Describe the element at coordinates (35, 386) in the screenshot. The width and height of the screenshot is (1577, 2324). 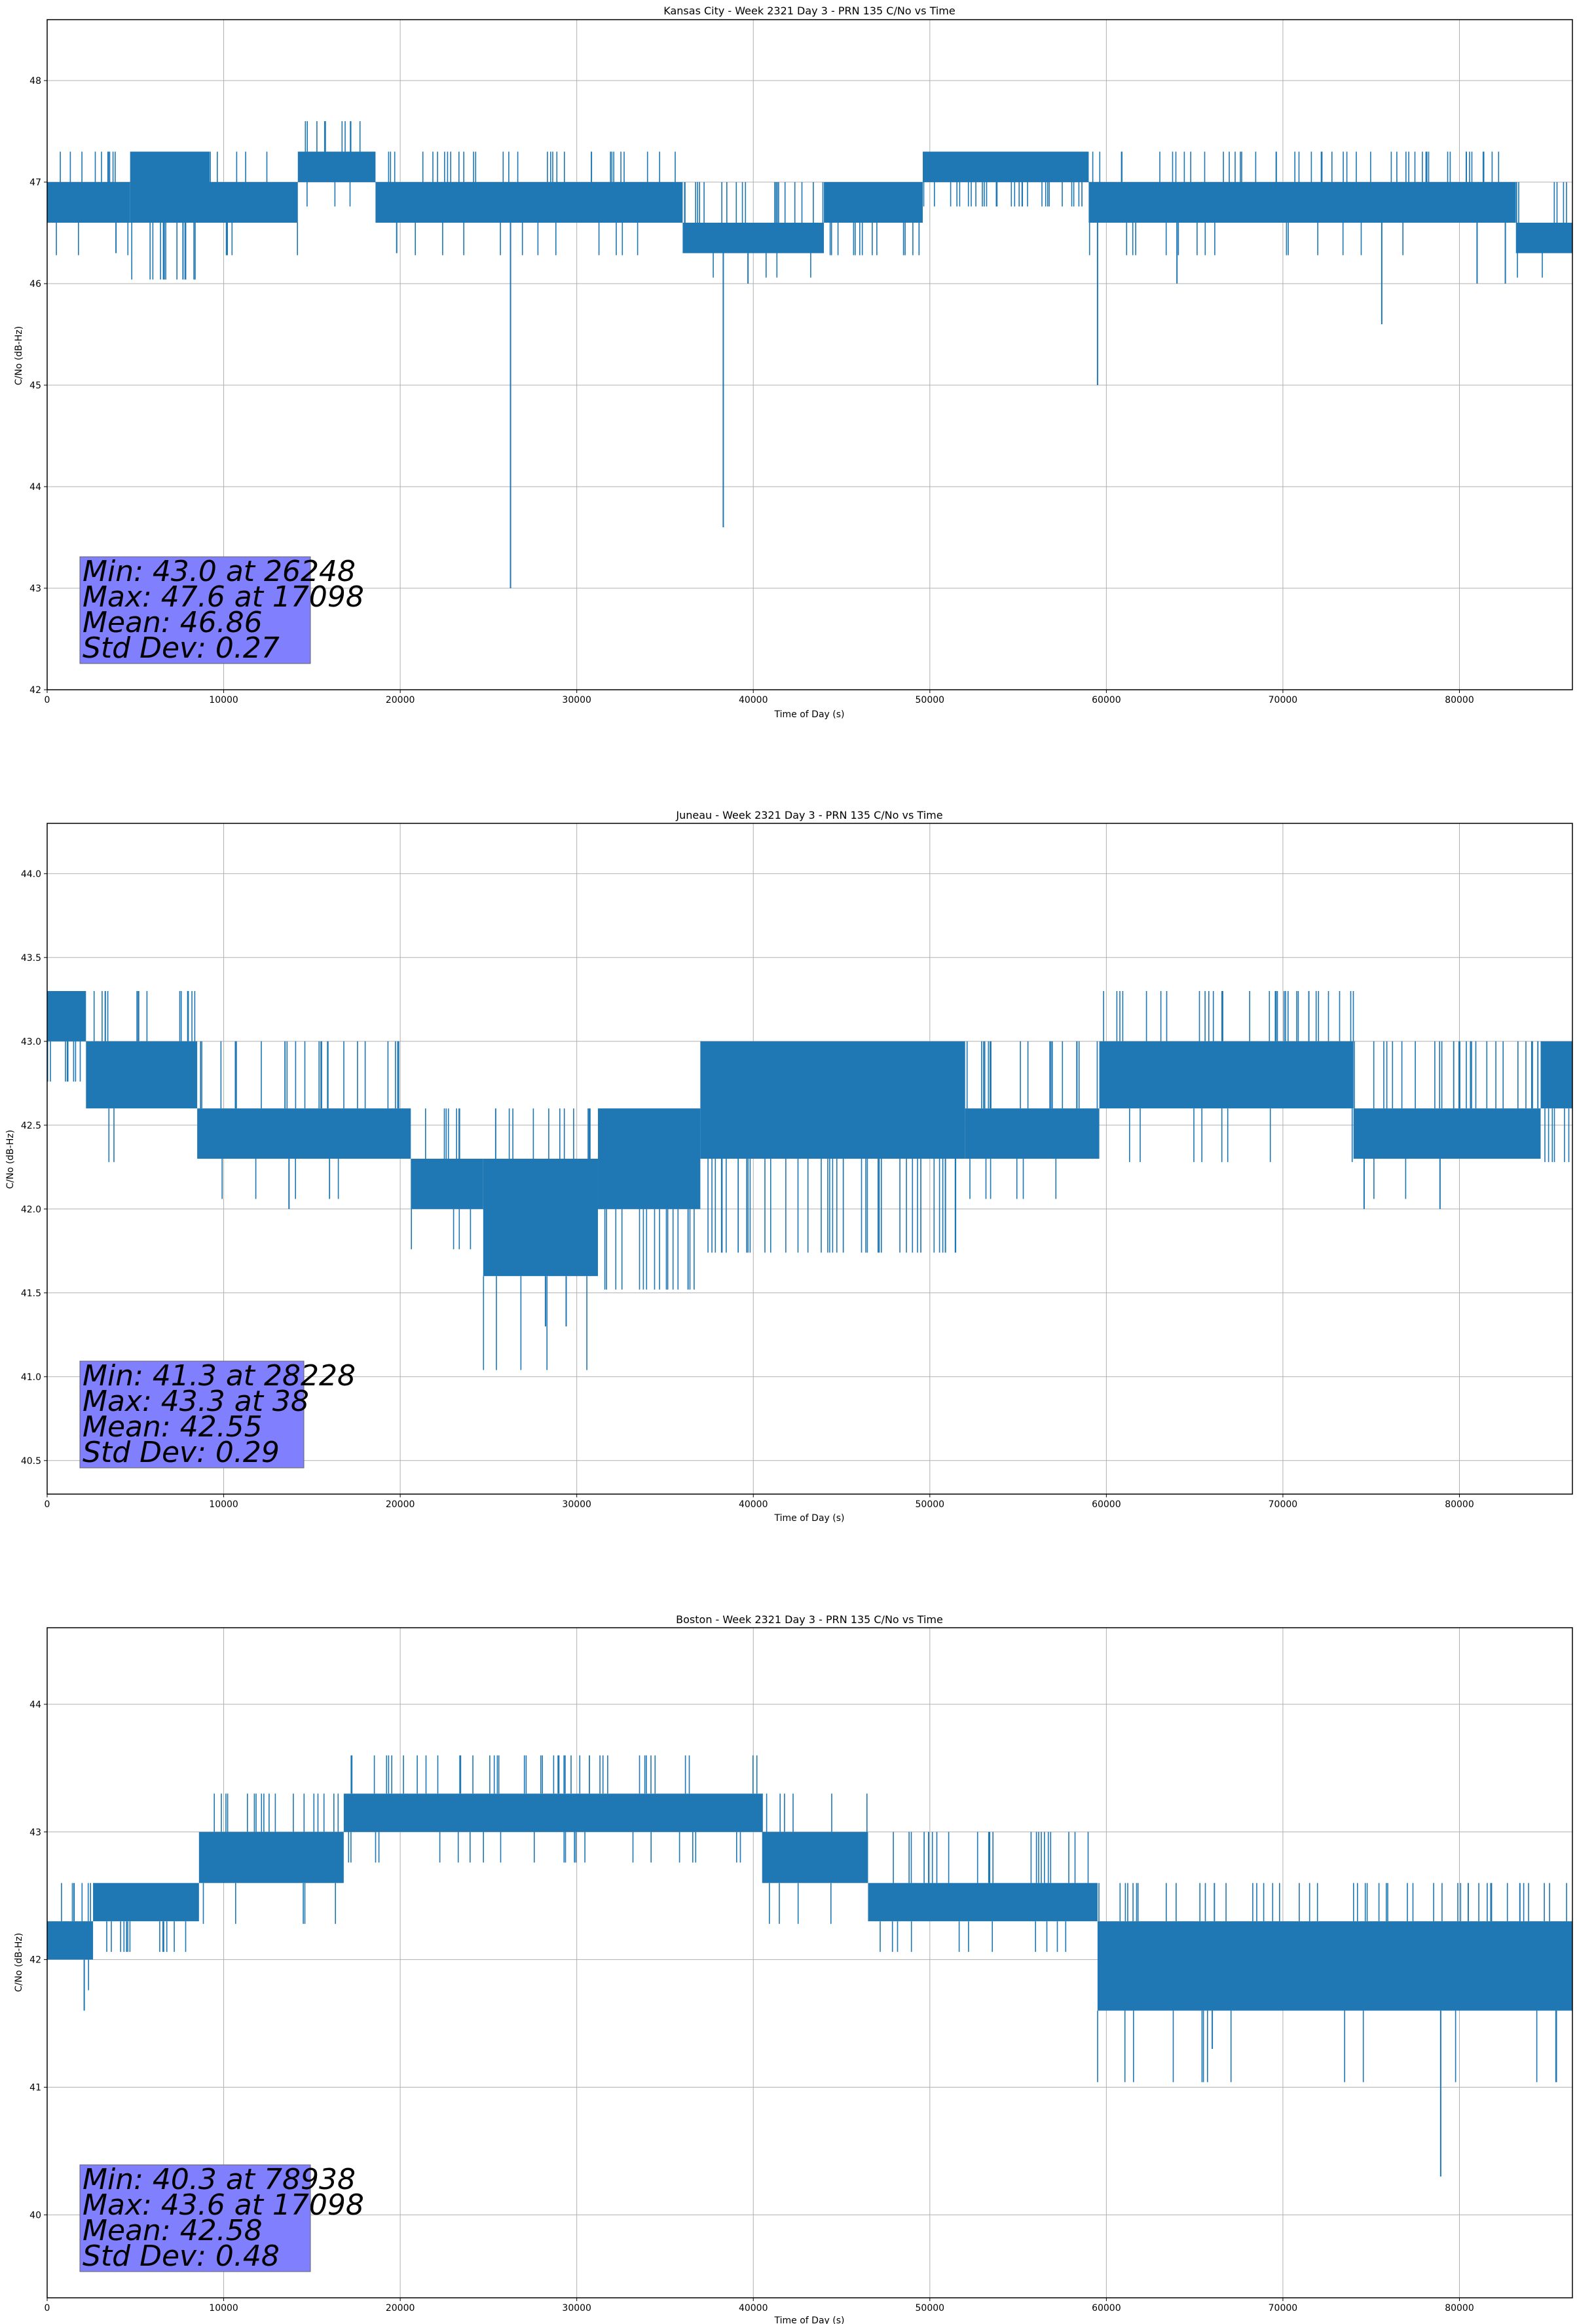
I see `y-tick-label: 45` at that location.